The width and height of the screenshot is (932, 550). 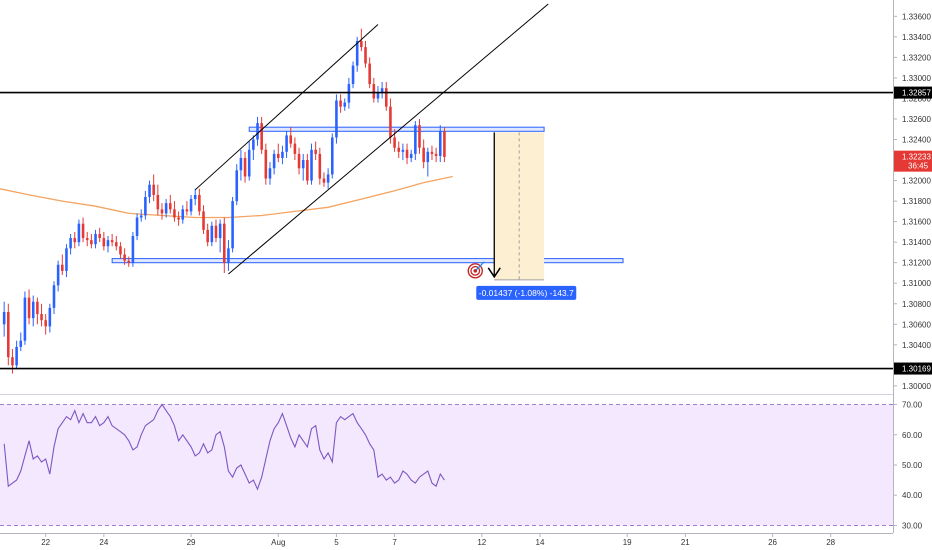 What do you see at coordinates (481, 542) in the screenshot?
I see `time-tick-label: 12` at bounding box center [481, 542].